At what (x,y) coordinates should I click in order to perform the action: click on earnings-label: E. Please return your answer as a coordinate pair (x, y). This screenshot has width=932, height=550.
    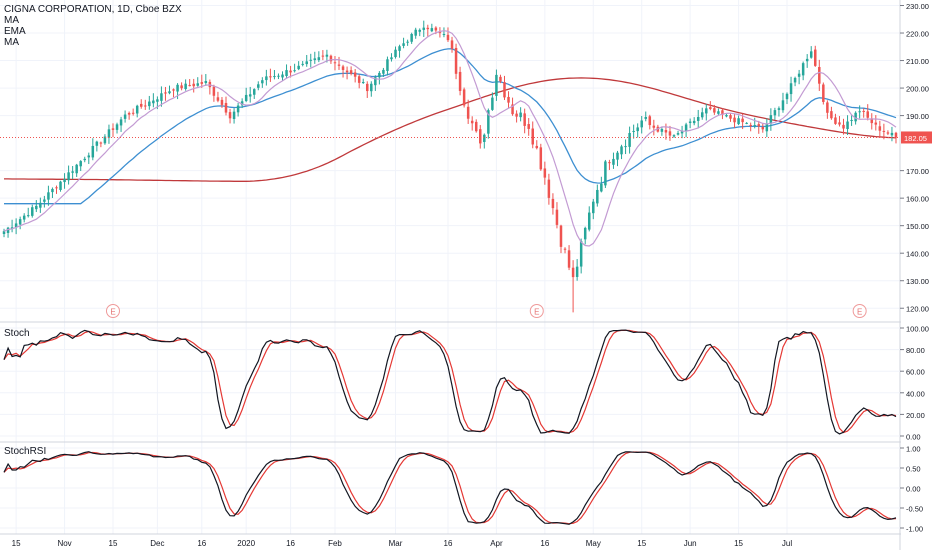
    Looking at the image, I should click on (859, 312).